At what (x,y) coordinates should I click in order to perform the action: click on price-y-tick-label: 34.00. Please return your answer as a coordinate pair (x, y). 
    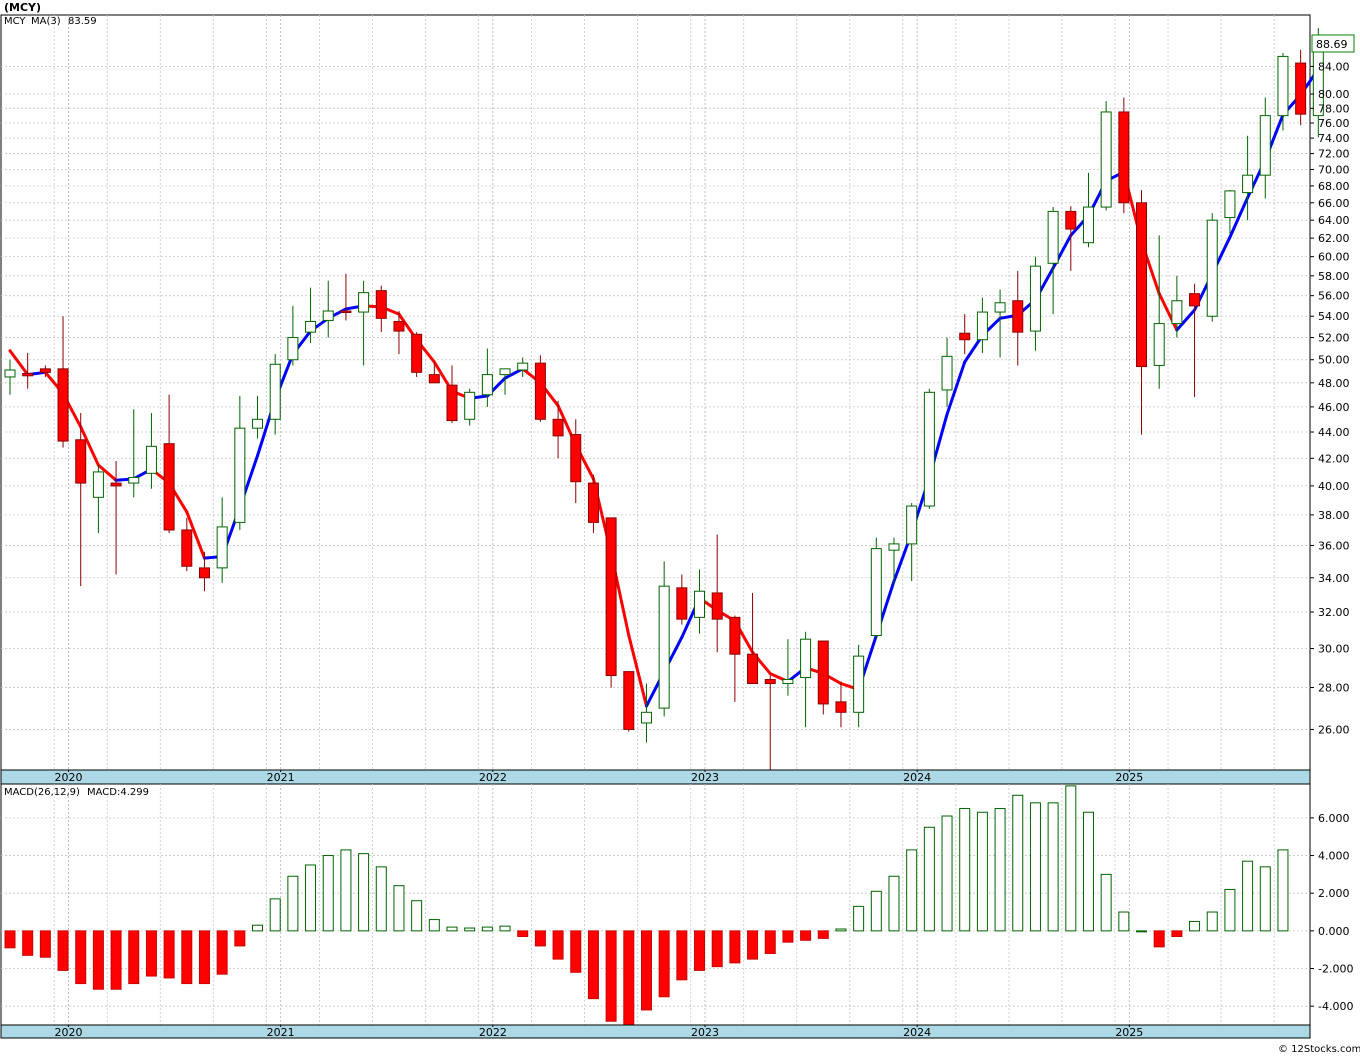
    Looking at the image, I should click on (1334, 578).